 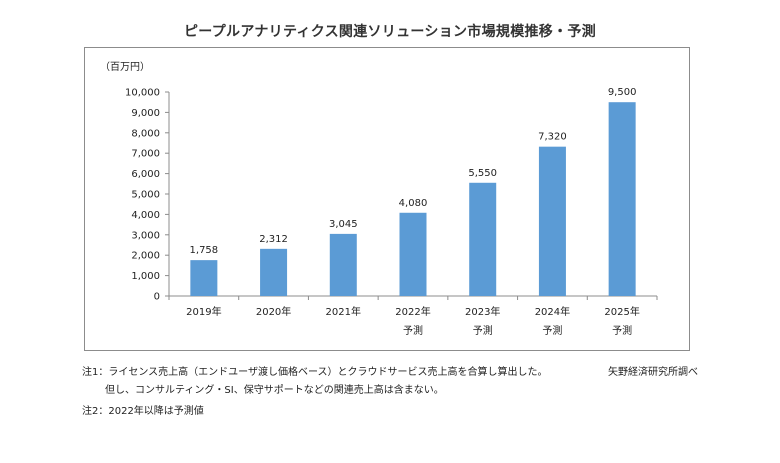 What do you see at coordinates (273, 239) in the screenshot?
I see `bar-value-label: 2,312` at bounding box center [273, 239].